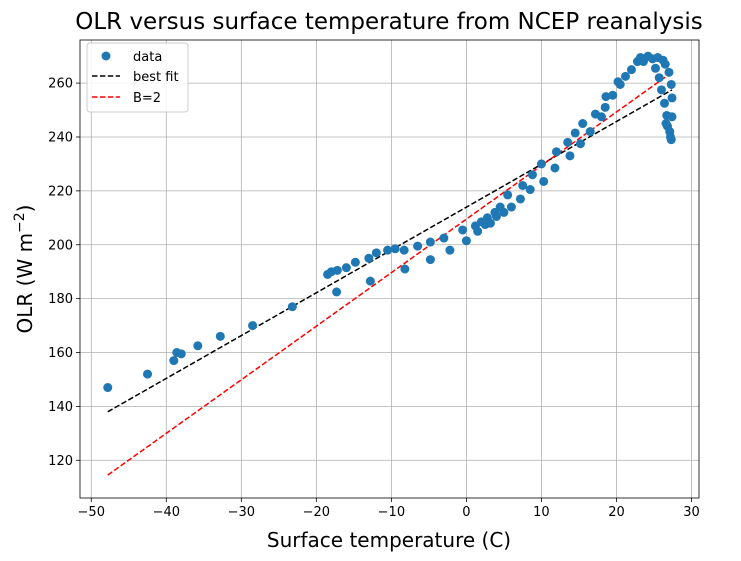 The width and height of the screenshot is (741, 561). Describe the element at coordinates (691, 512) in the screenshot. I see `x-tick-label: 30` at that location.